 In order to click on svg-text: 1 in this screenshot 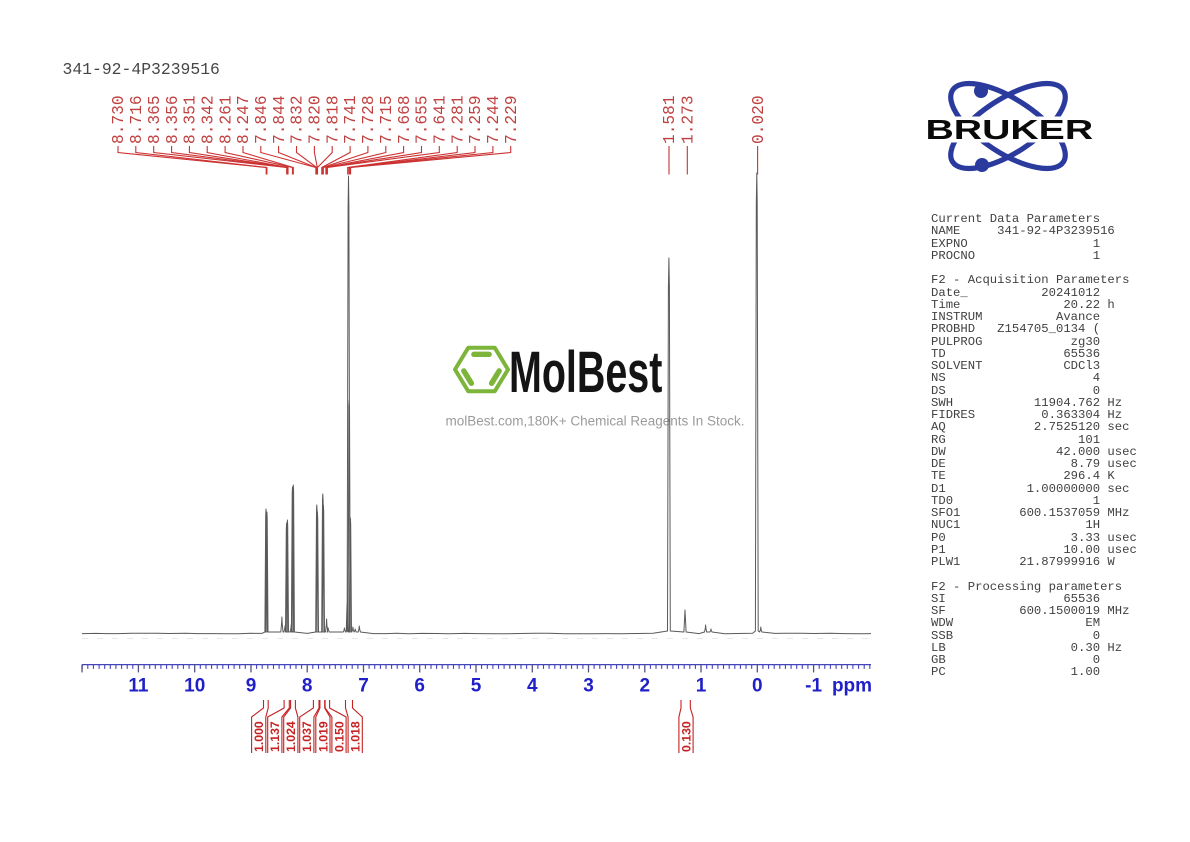, I will do `click(701, 686)`.